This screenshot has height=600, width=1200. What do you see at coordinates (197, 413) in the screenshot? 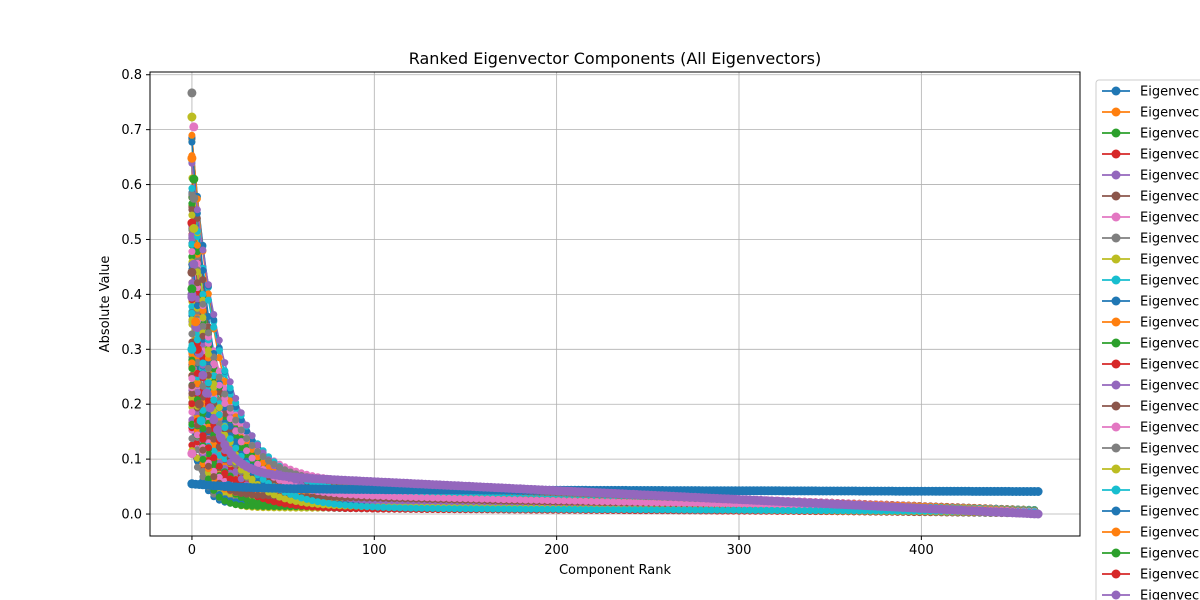
I see `series-24-point` at bounding box center [197, 413].